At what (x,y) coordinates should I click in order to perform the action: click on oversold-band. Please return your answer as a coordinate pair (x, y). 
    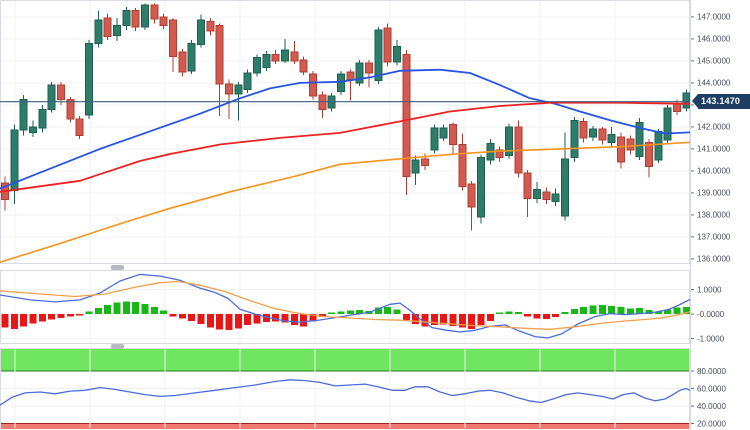
    Looking at the image, I should click on (345, 426).